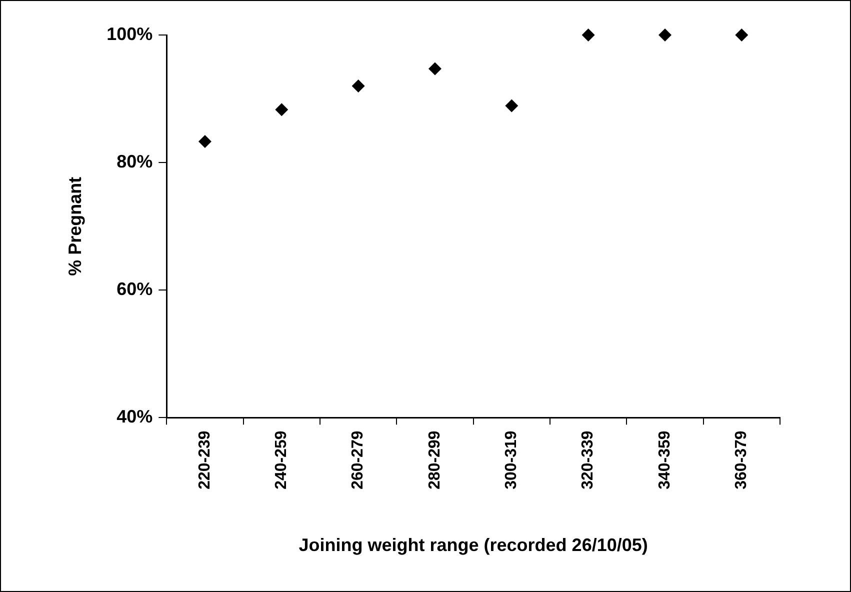 The height and width of the screenshot is (592, 851). What do you see at coordinates (134, 162) in the screenshot?
I see `y-tick-label: 80%` at bounding box center [134, 162].